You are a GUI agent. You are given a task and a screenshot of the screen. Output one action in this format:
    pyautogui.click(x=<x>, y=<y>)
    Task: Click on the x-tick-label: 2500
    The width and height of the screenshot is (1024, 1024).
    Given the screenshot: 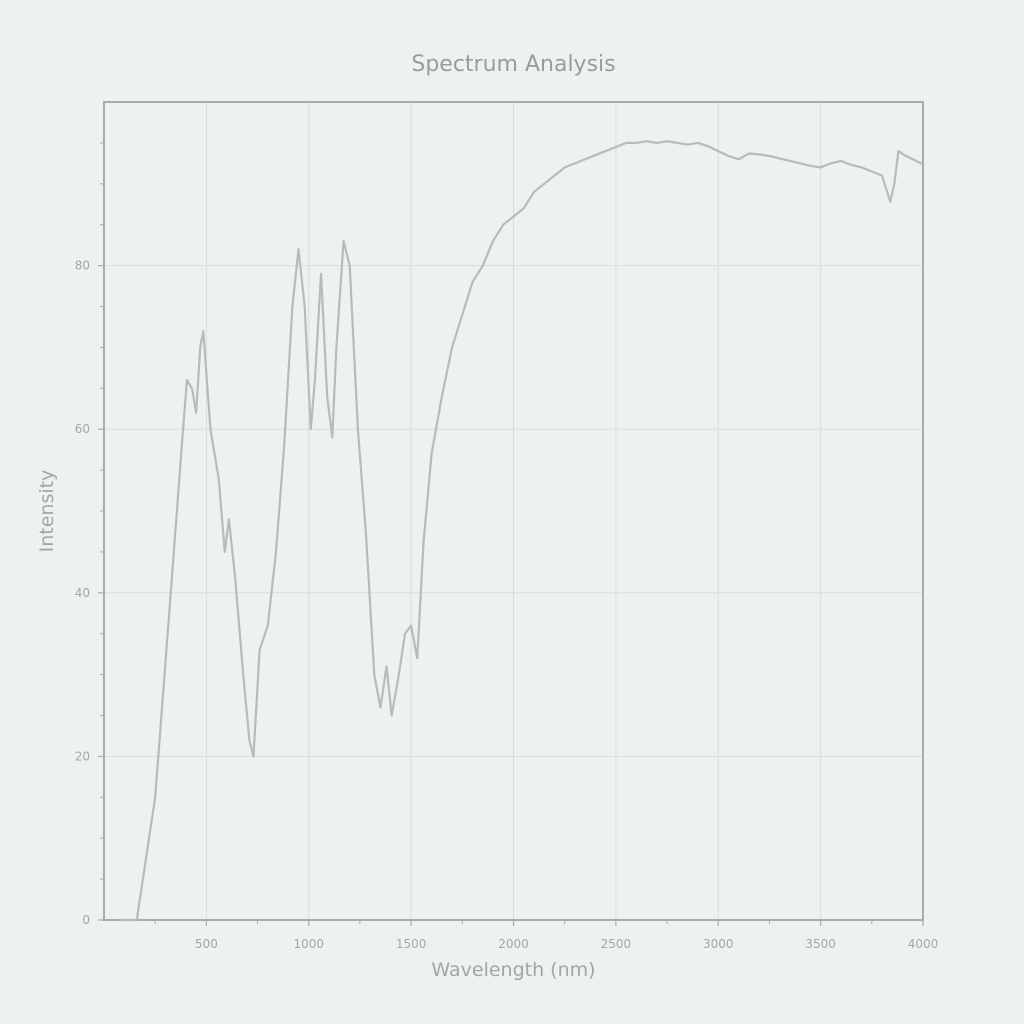 What is the action you would take?
    pyautogui.click(x=616, y=944)
    